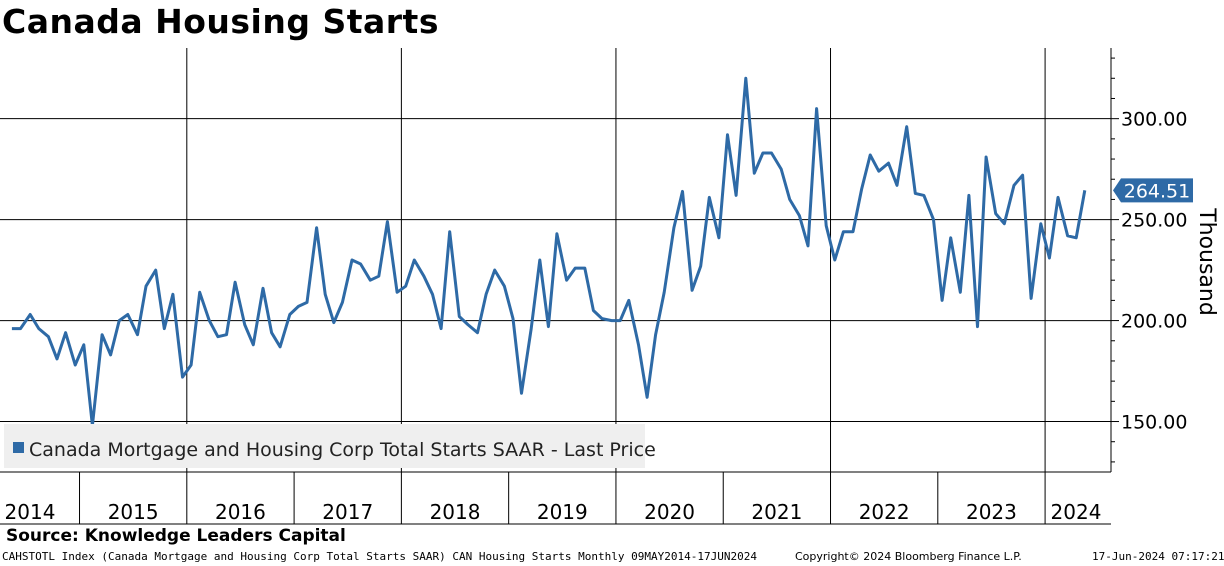  What do you see at coordinates (1154, 120) in the screenshot?
I see `y-tick-label: 300.00` at bounding box center [1154, 120].